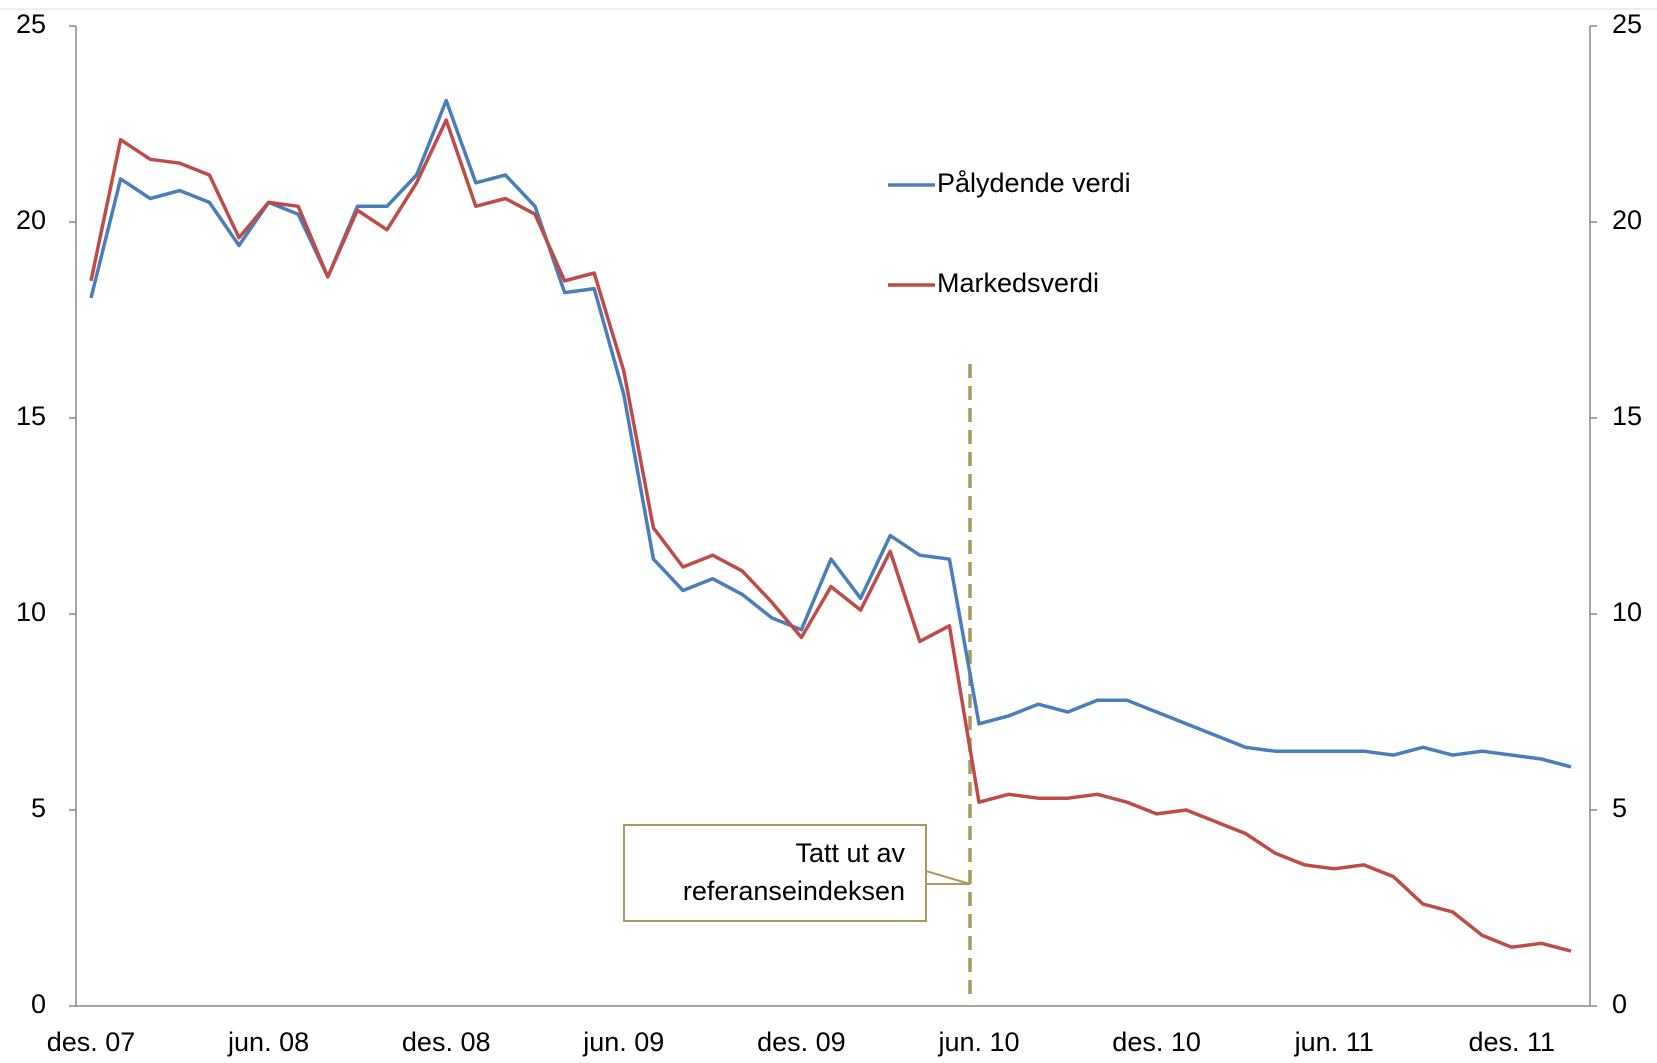 The width and height of the screenshot is (1657, 1063). What do you see at coordinates (1619, 1004) in the screenshot?
I see `y2-tick-label: 0` at bounding box center [1619, 1004].